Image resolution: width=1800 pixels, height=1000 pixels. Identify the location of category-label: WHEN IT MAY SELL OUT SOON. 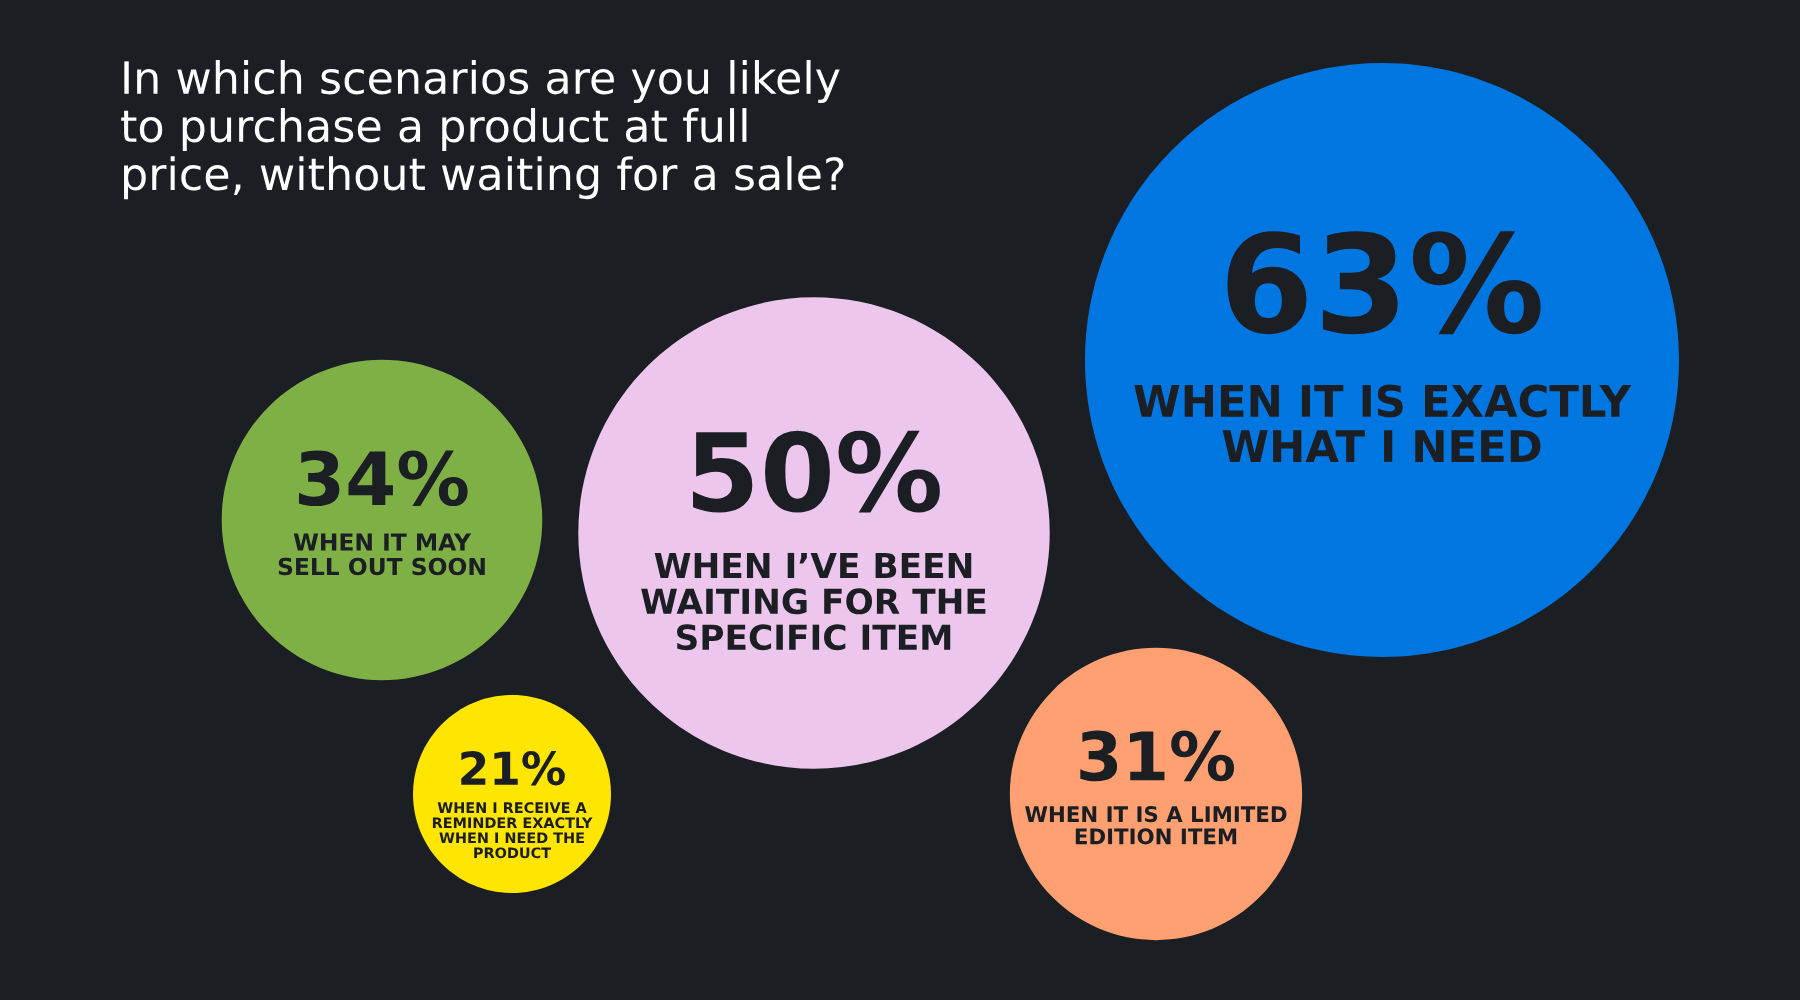
(381, 554).